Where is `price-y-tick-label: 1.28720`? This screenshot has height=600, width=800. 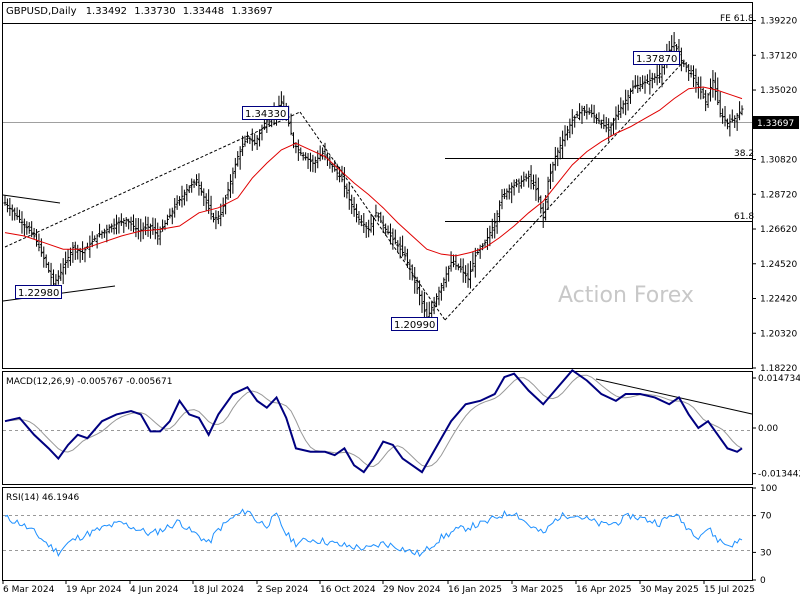
price-y-tick-label: 1.28720 is located at coordinates (778, 195).